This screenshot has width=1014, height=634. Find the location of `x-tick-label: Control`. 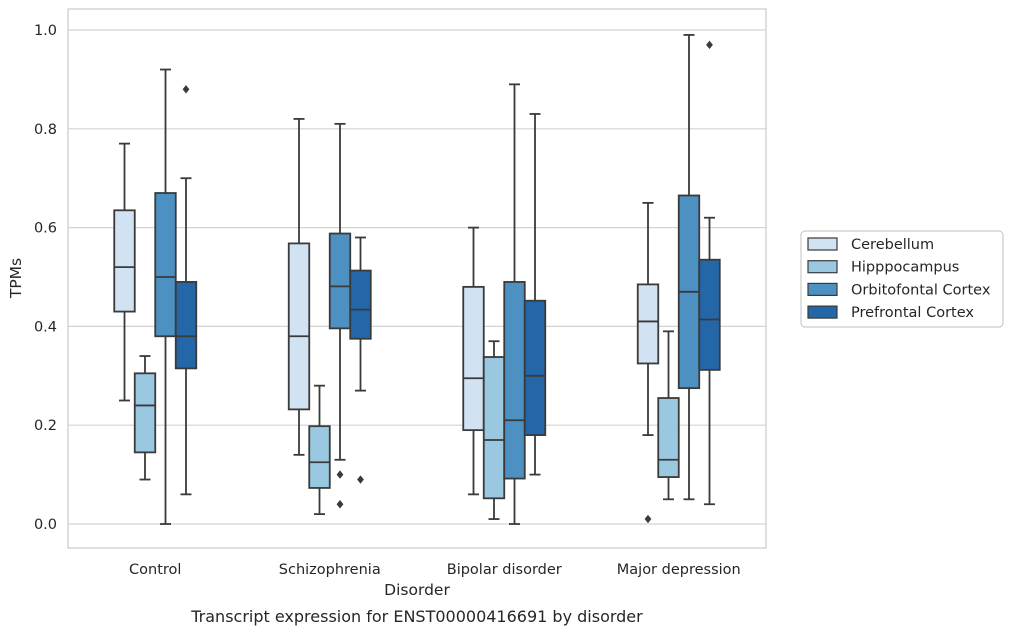

x-tick-label: Control is located at coordinates (155, 570).